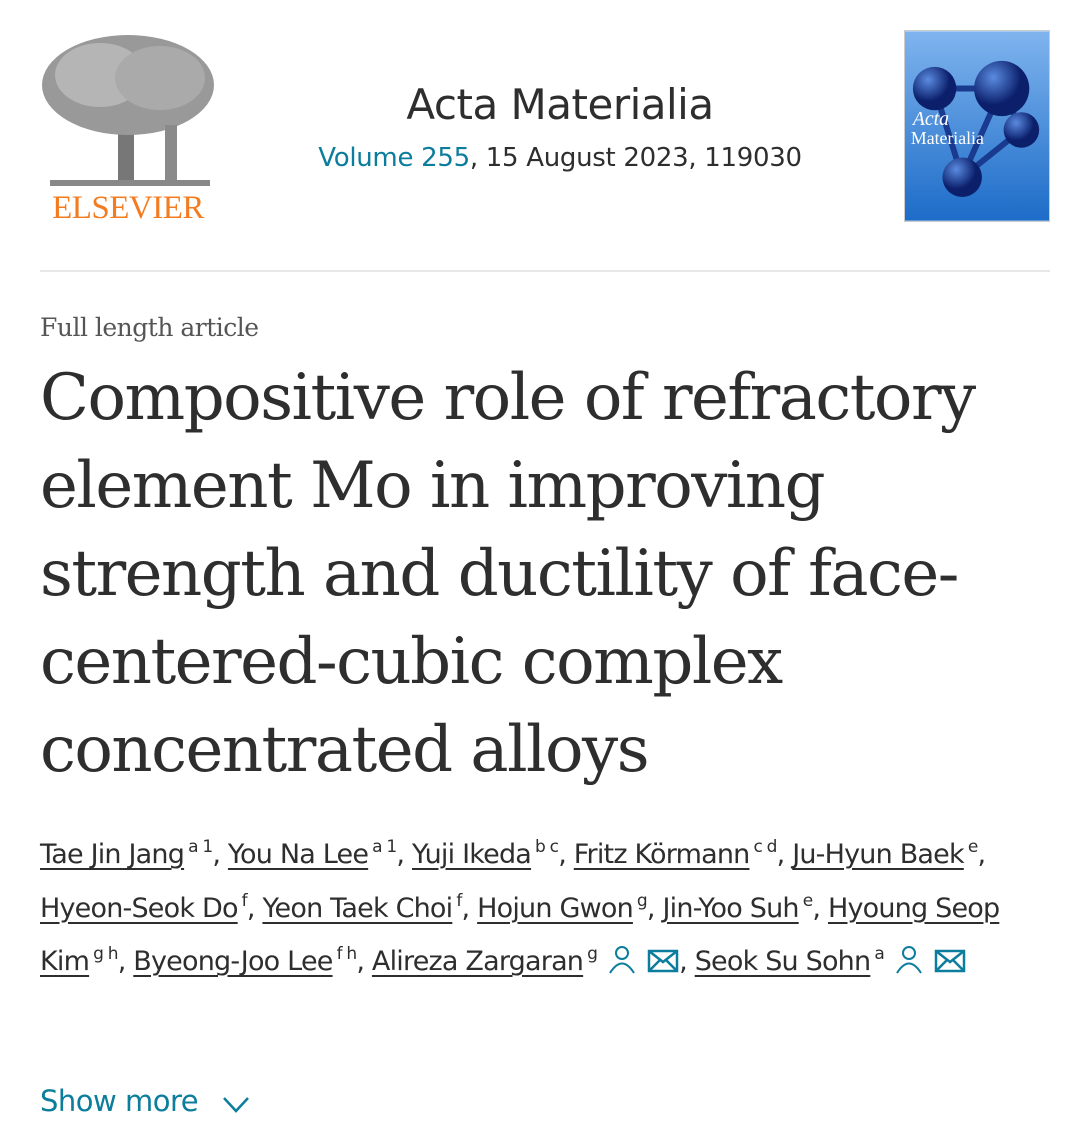 The image size is (1080, 1126). I want to click on author: Yeon Taek Choi f, so click(362, 907).